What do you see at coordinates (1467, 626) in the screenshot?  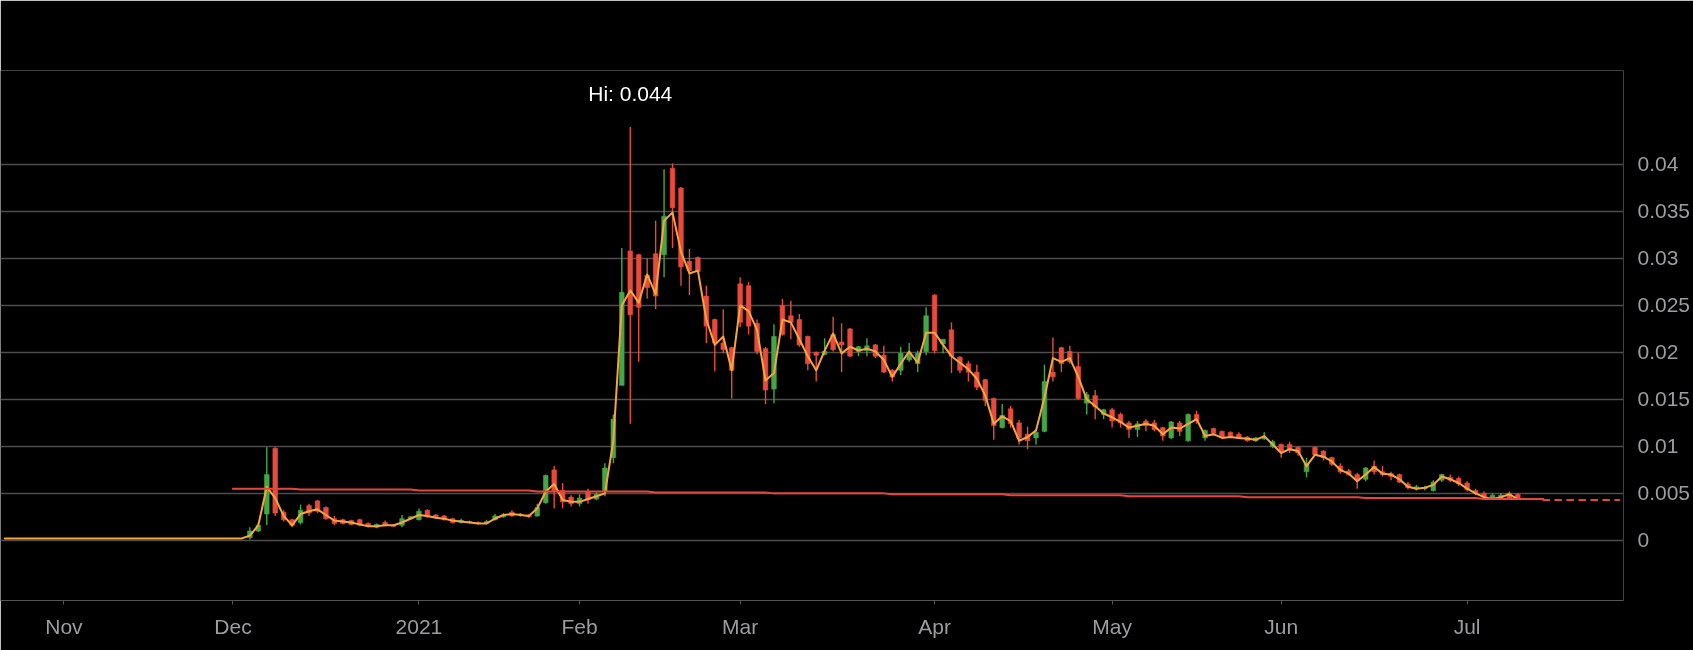 I see `x-tick-label: Jul` at bounding box center [1467, 626].